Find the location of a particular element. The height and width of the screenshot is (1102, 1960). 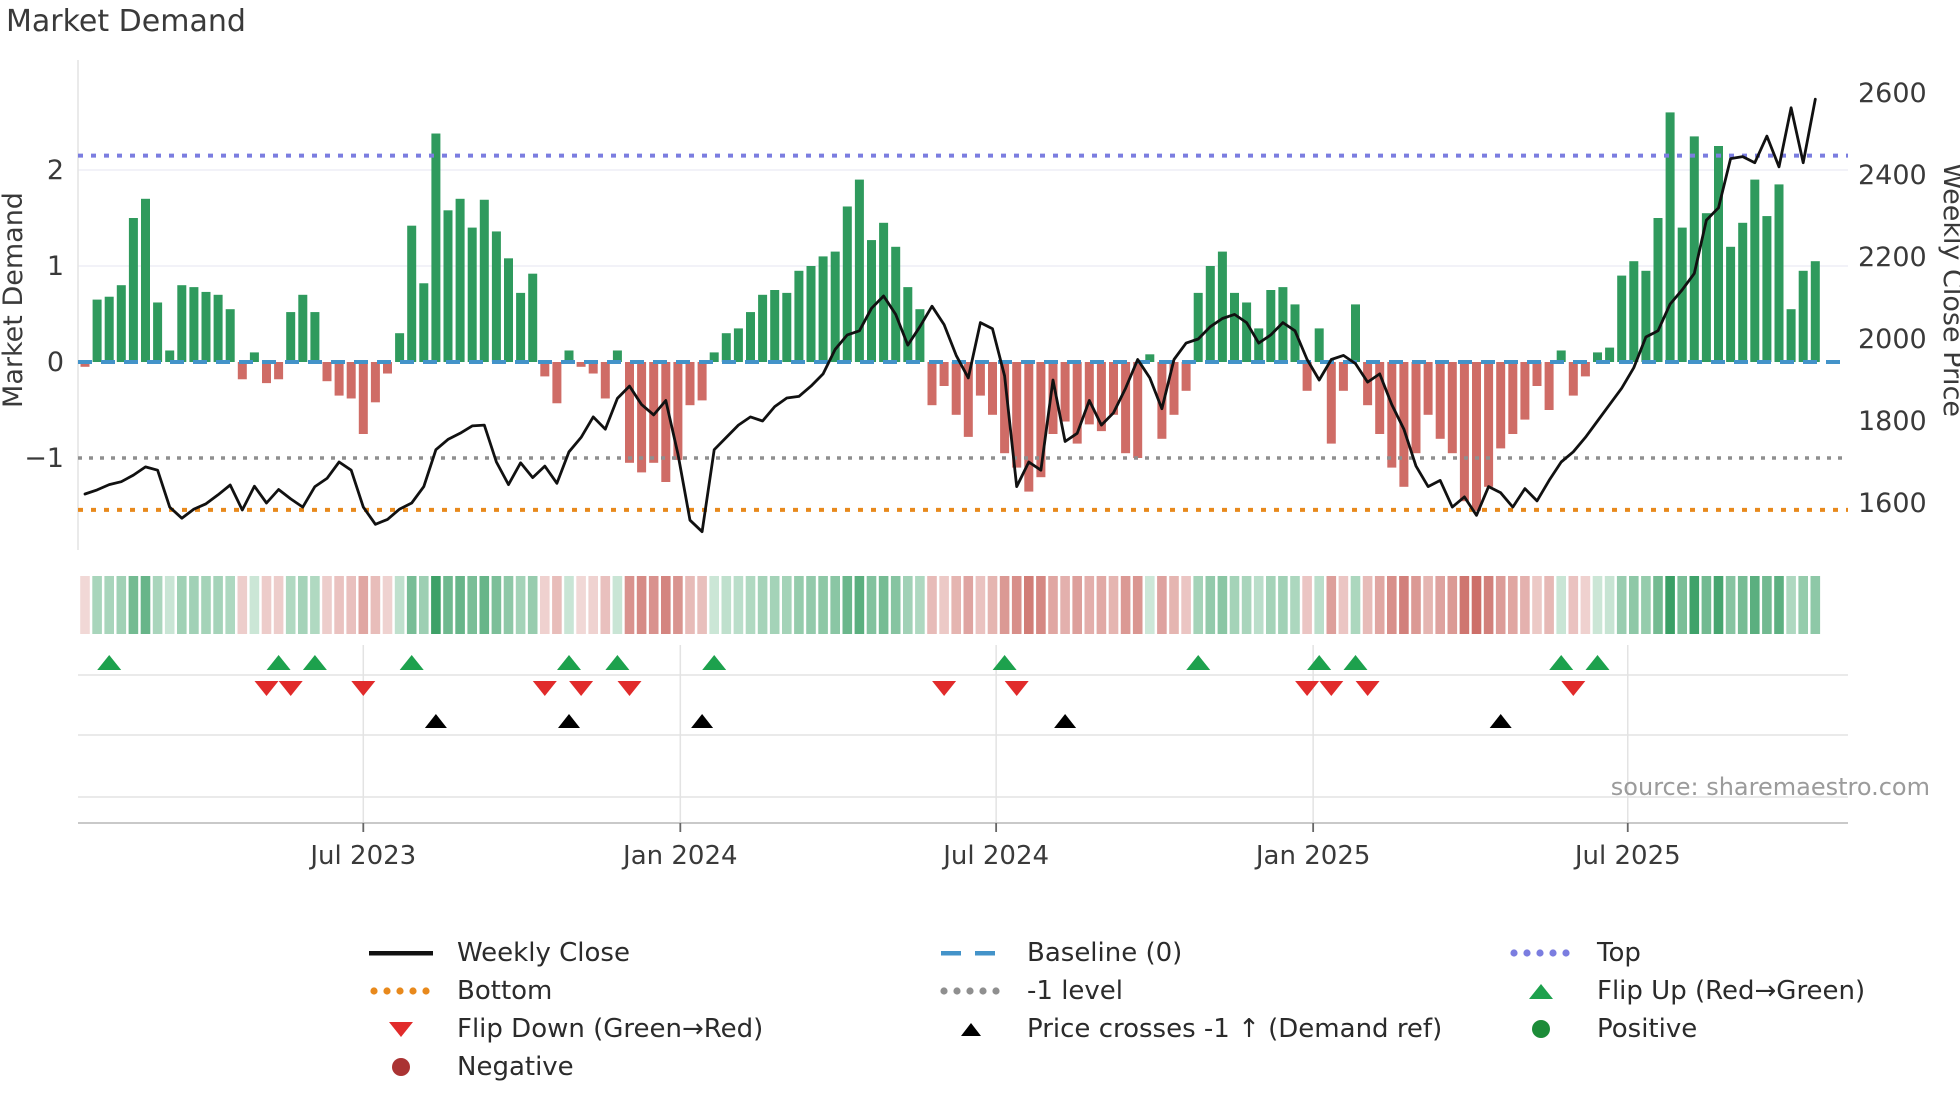

right-tick-label: 2200 is located at coordinates (1892, 257).